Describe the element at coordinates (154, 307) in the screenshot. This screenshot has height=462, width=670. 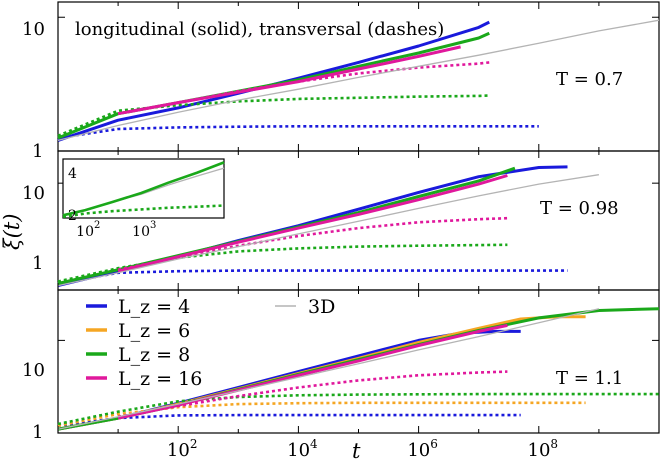
I see `legend-label-lz4: L_z = 4` at that location.